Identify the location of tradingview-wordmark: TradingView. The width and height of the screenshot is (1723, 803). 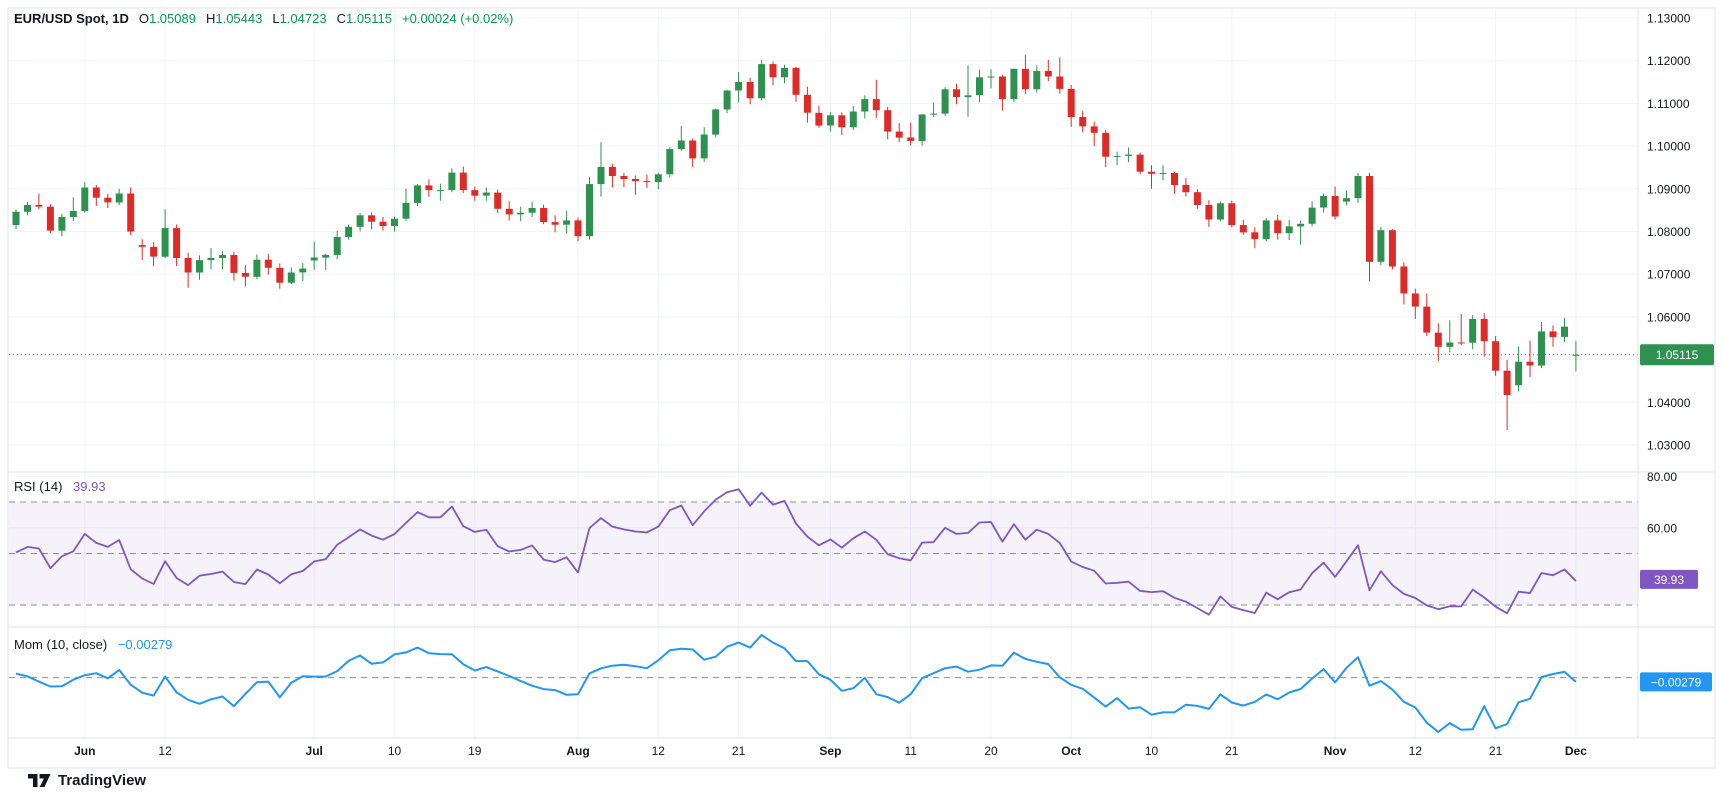
(102, 780).